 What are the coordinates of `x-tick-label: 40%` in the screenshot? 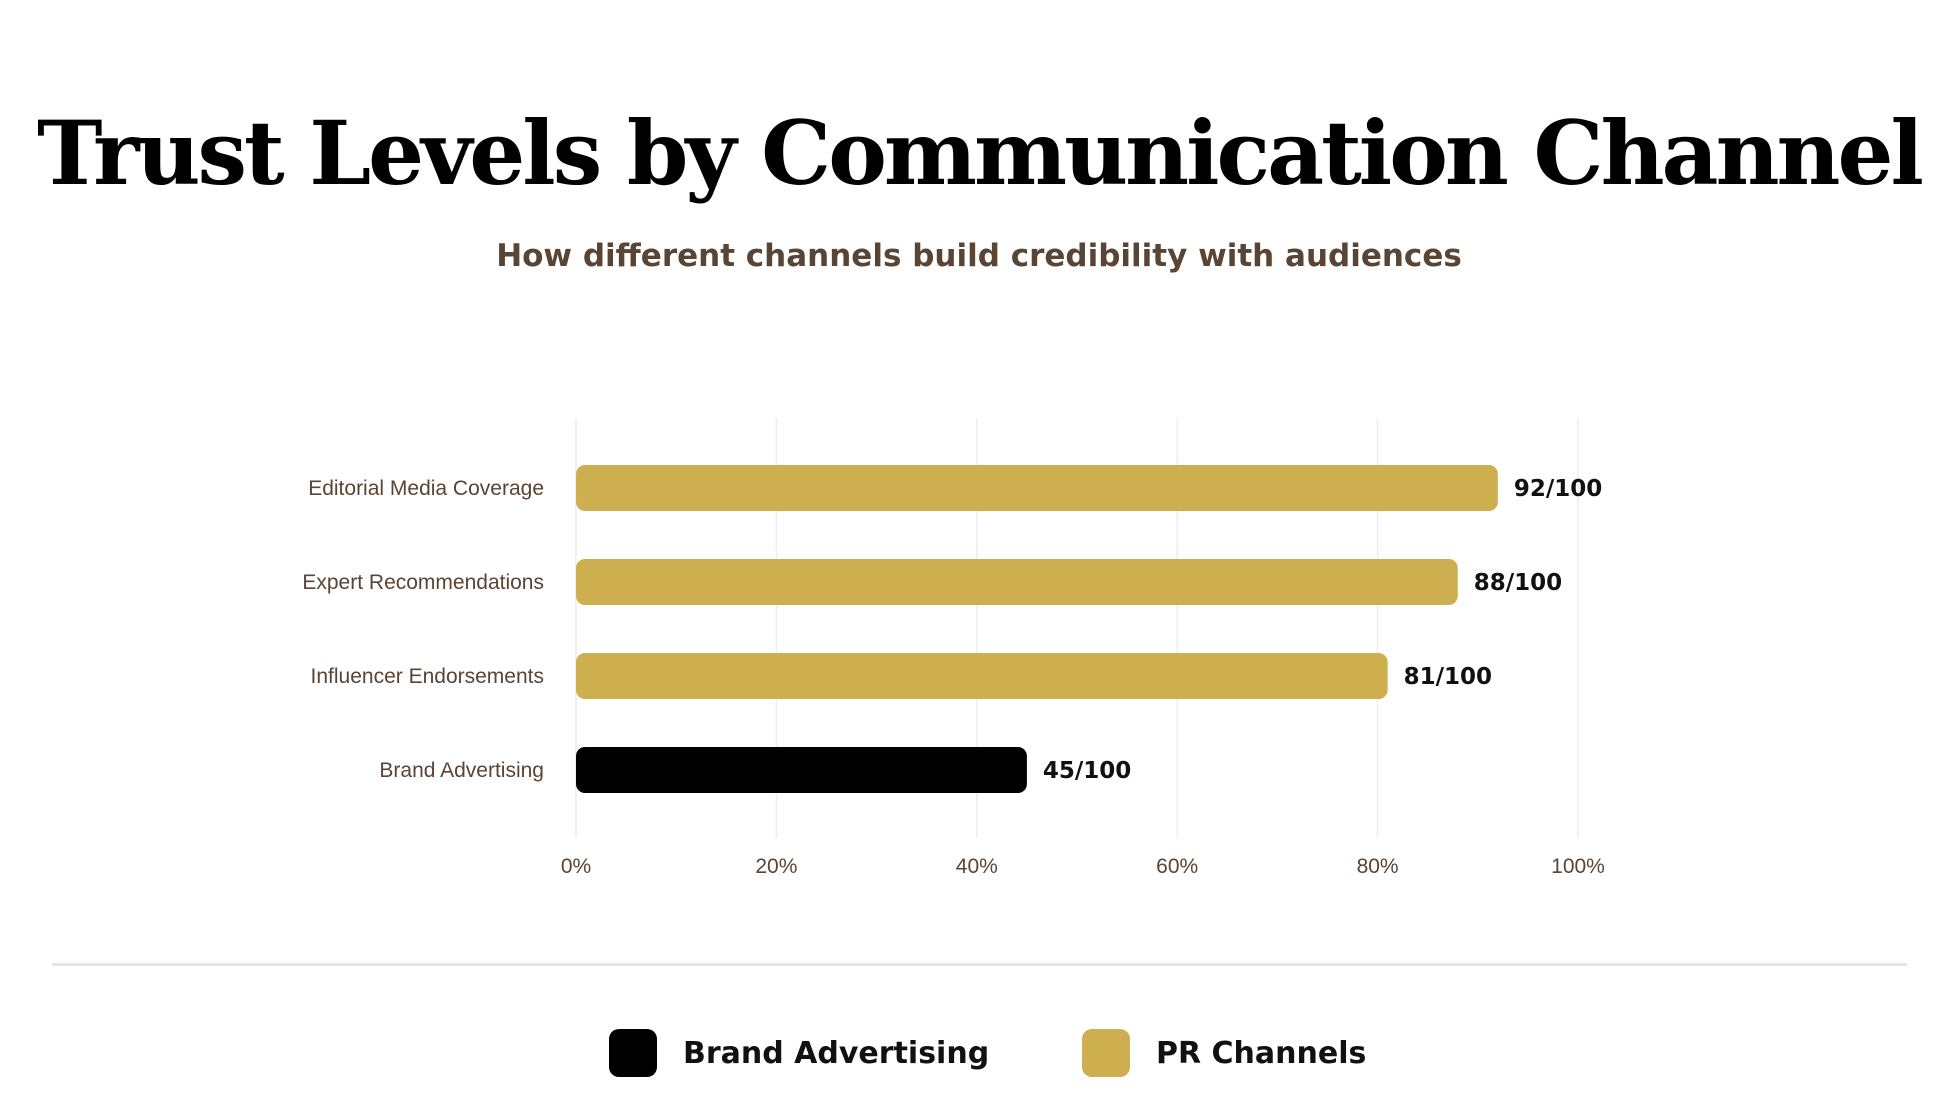 It's located at (977, 866).